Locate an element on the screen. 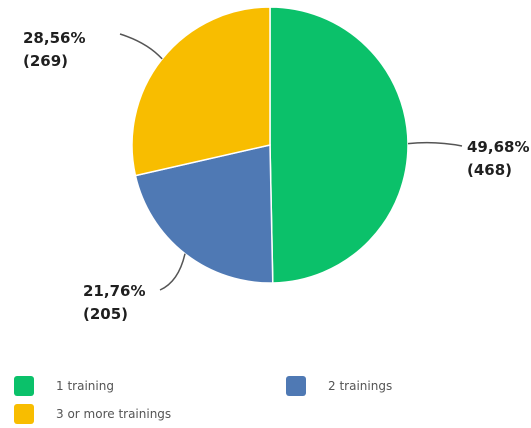  legend-swatch-1-training is located at coordinates (24, 386).